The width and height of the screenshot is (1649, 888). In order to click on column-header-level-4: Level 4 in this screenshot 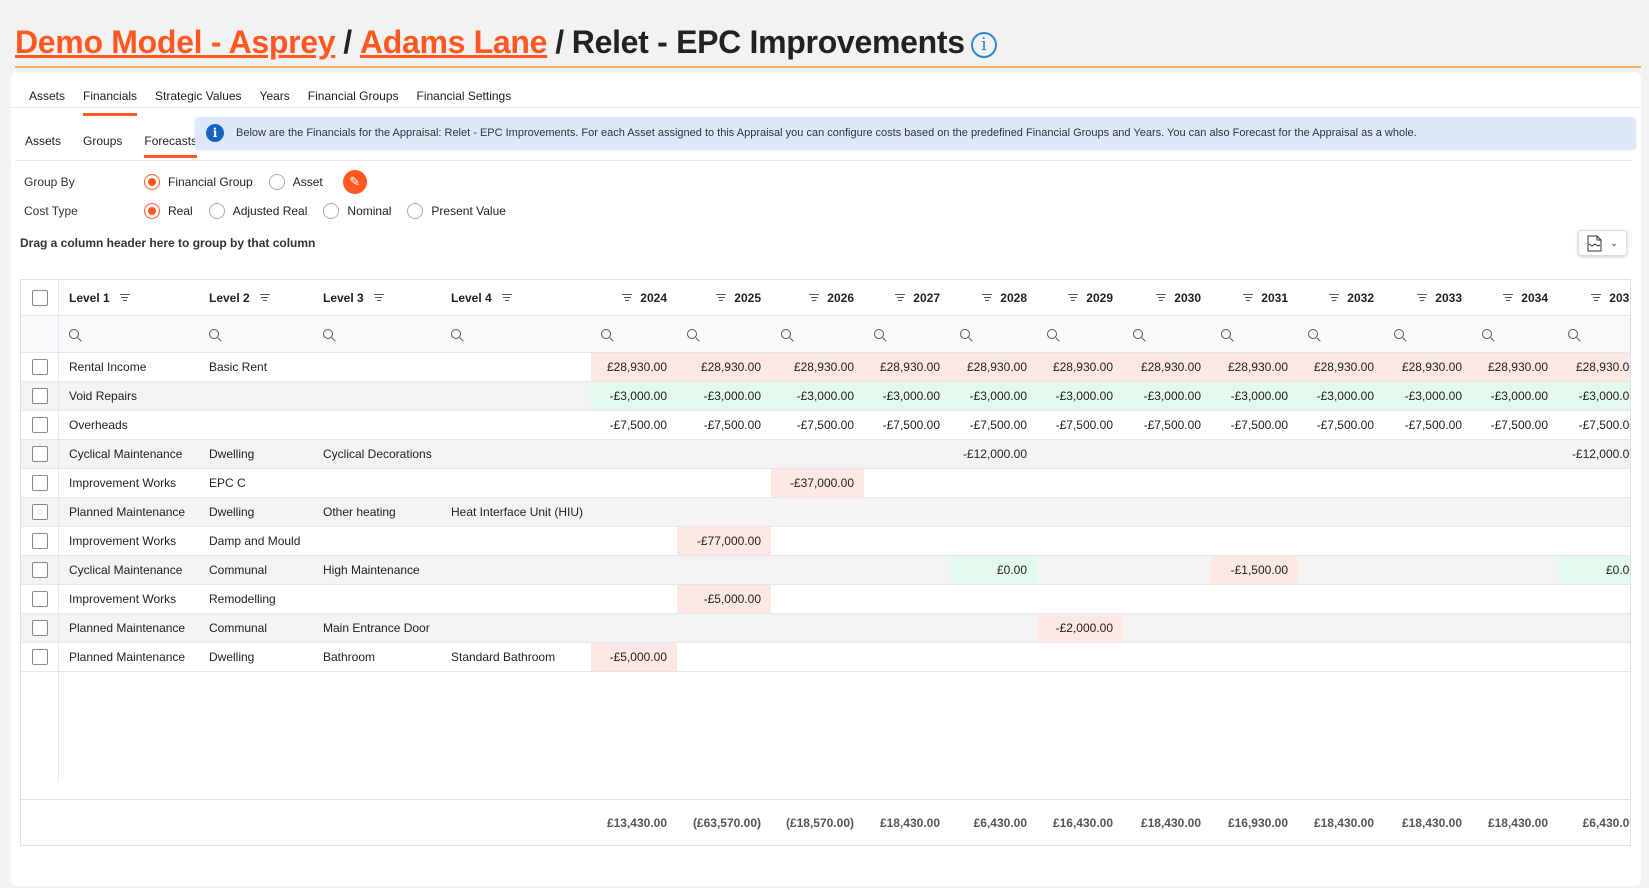, I will do `click(516, 297)`.